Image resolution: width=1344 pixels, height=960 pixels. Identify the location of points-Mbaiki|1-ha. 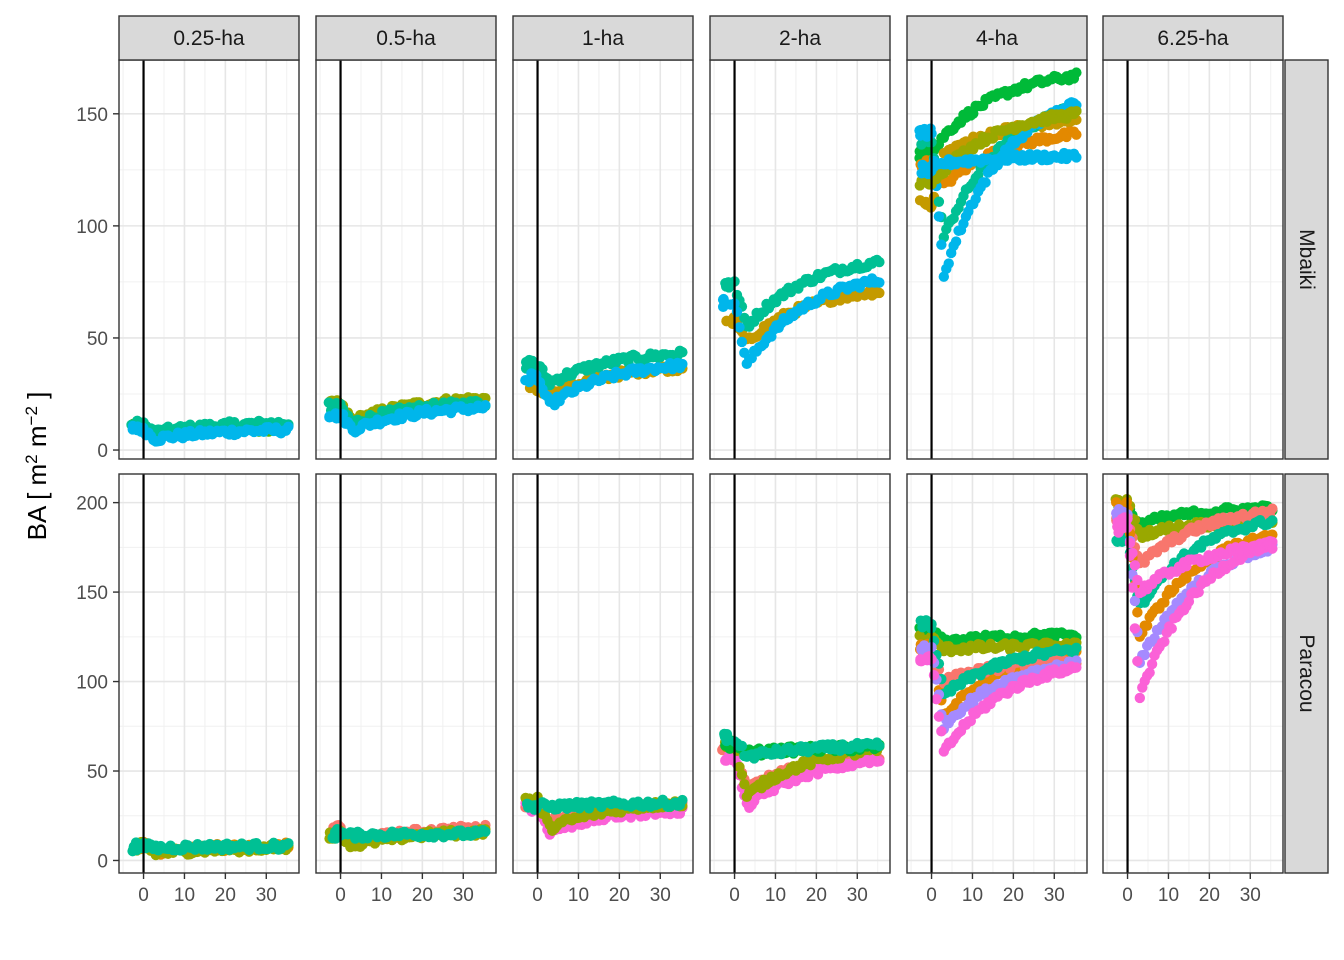
(604, 378).